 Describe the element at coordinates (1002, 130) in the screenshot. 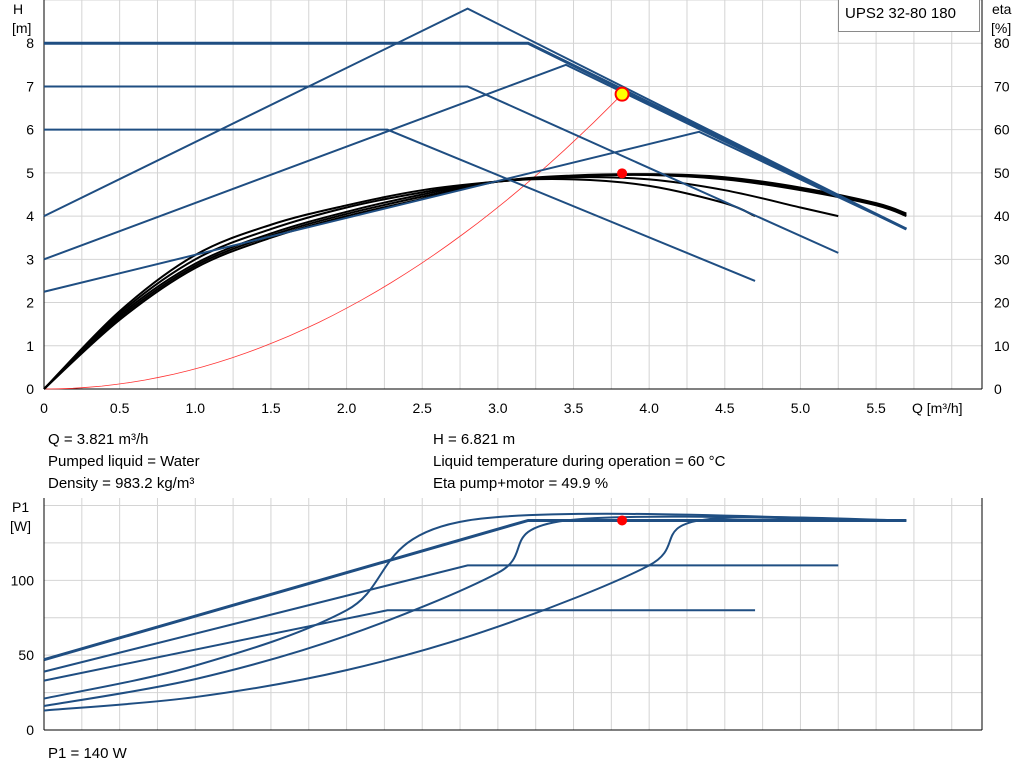

I see `y2-tick-label: 60` at that location.